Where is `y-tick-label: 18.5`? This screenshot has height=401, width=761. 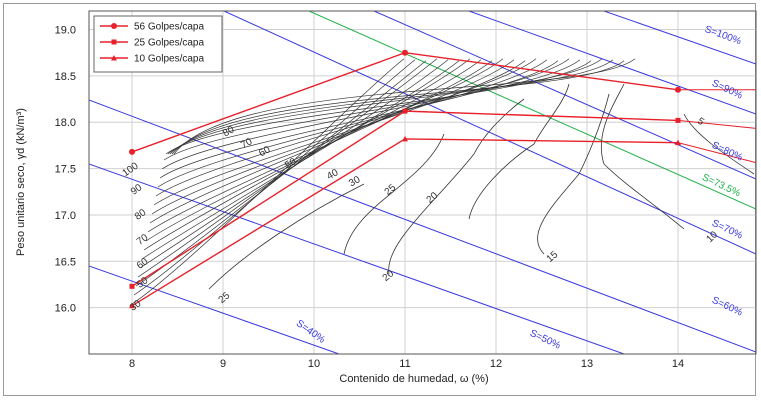
y-tick-label: 18.5 is located at coordinates (65, 77).